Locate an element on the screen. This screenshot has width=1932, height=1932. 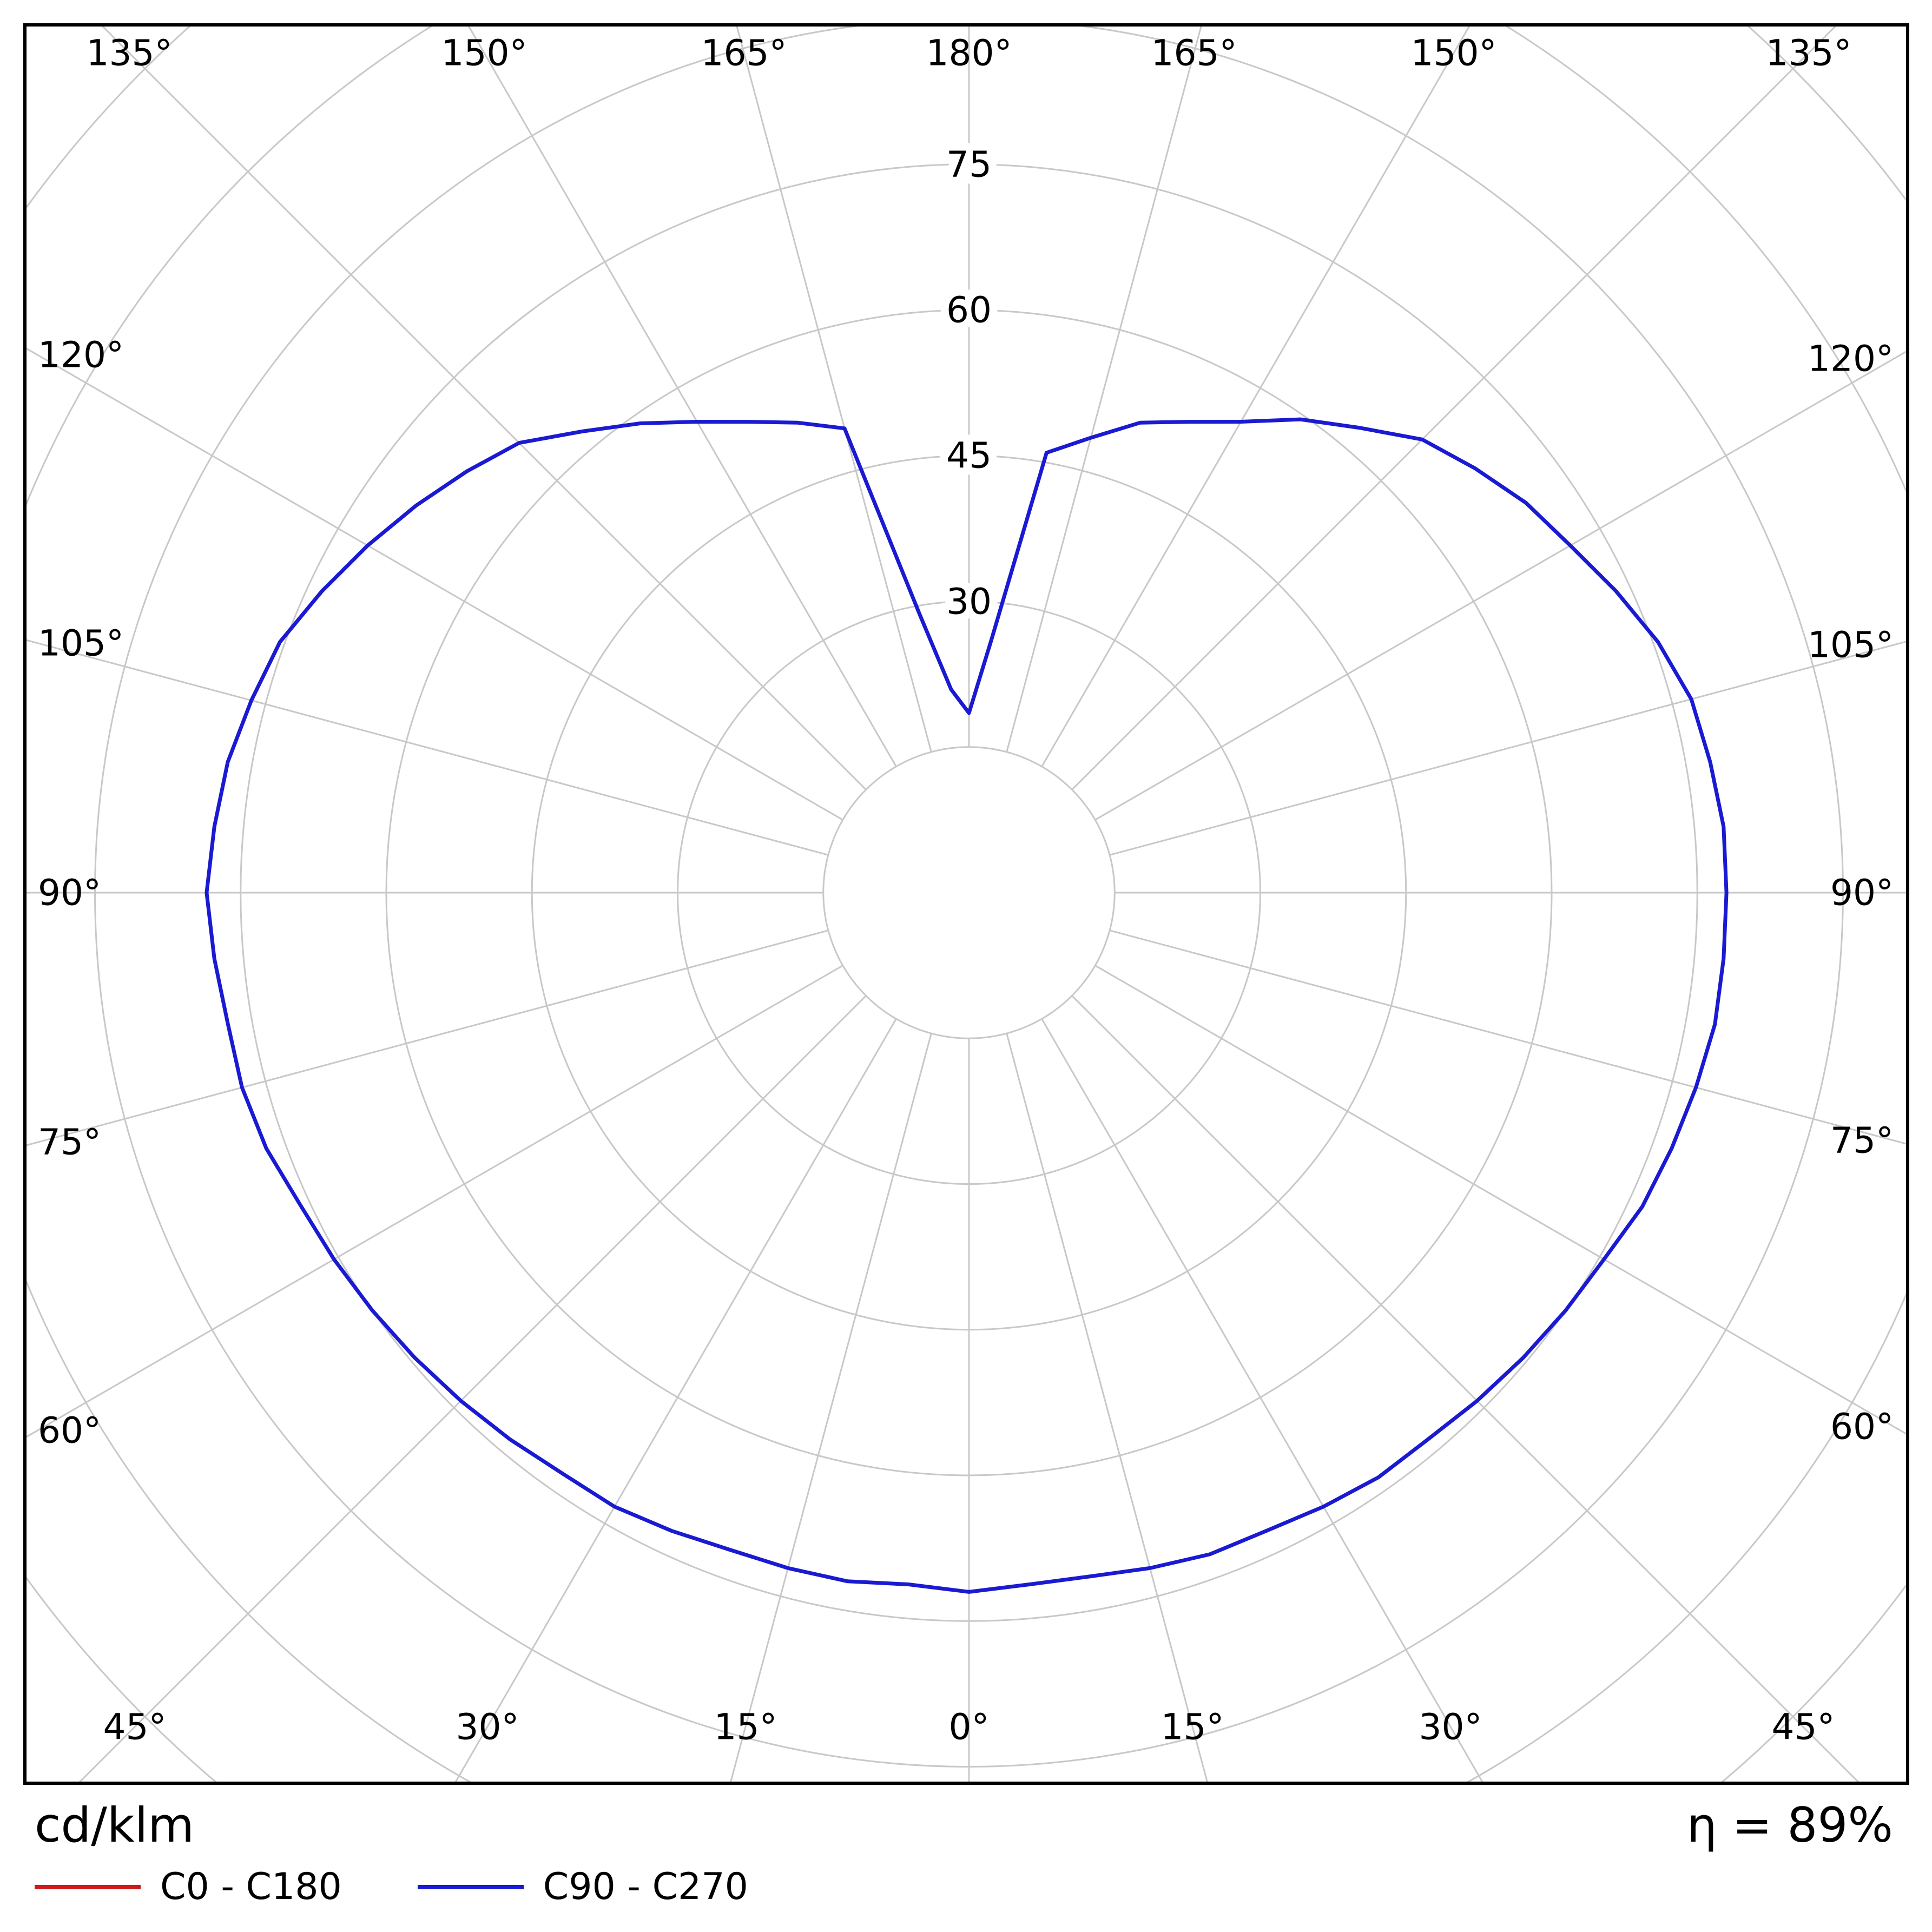
radius-tick-label: 30 is located at coordinates (969, 602).